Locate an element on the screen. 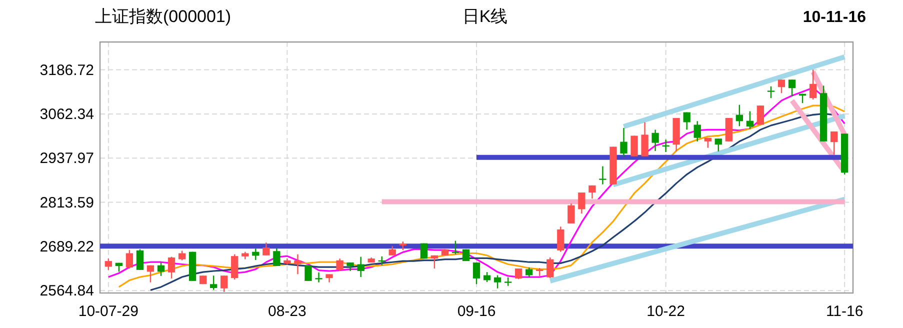 This screenshot has width=903, height=328. y-tick-label: 2937.97 is located at coordinates (67, 159).